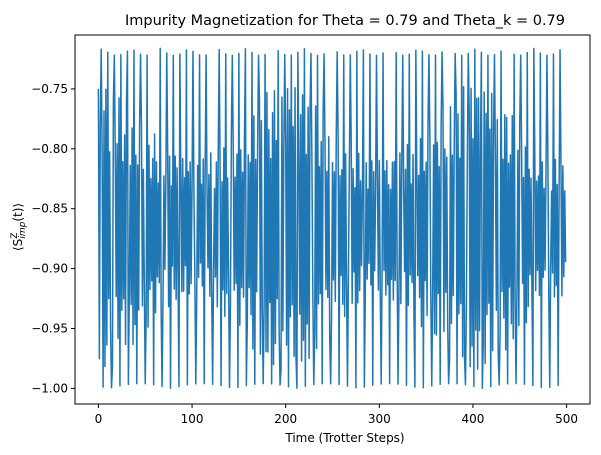 This screenshot has width=601, height=455. What do you see at coordinates (18, 212) in the screenshot?
I see `y-label-tail: (t)⟩` at bounding box center [18, 212].